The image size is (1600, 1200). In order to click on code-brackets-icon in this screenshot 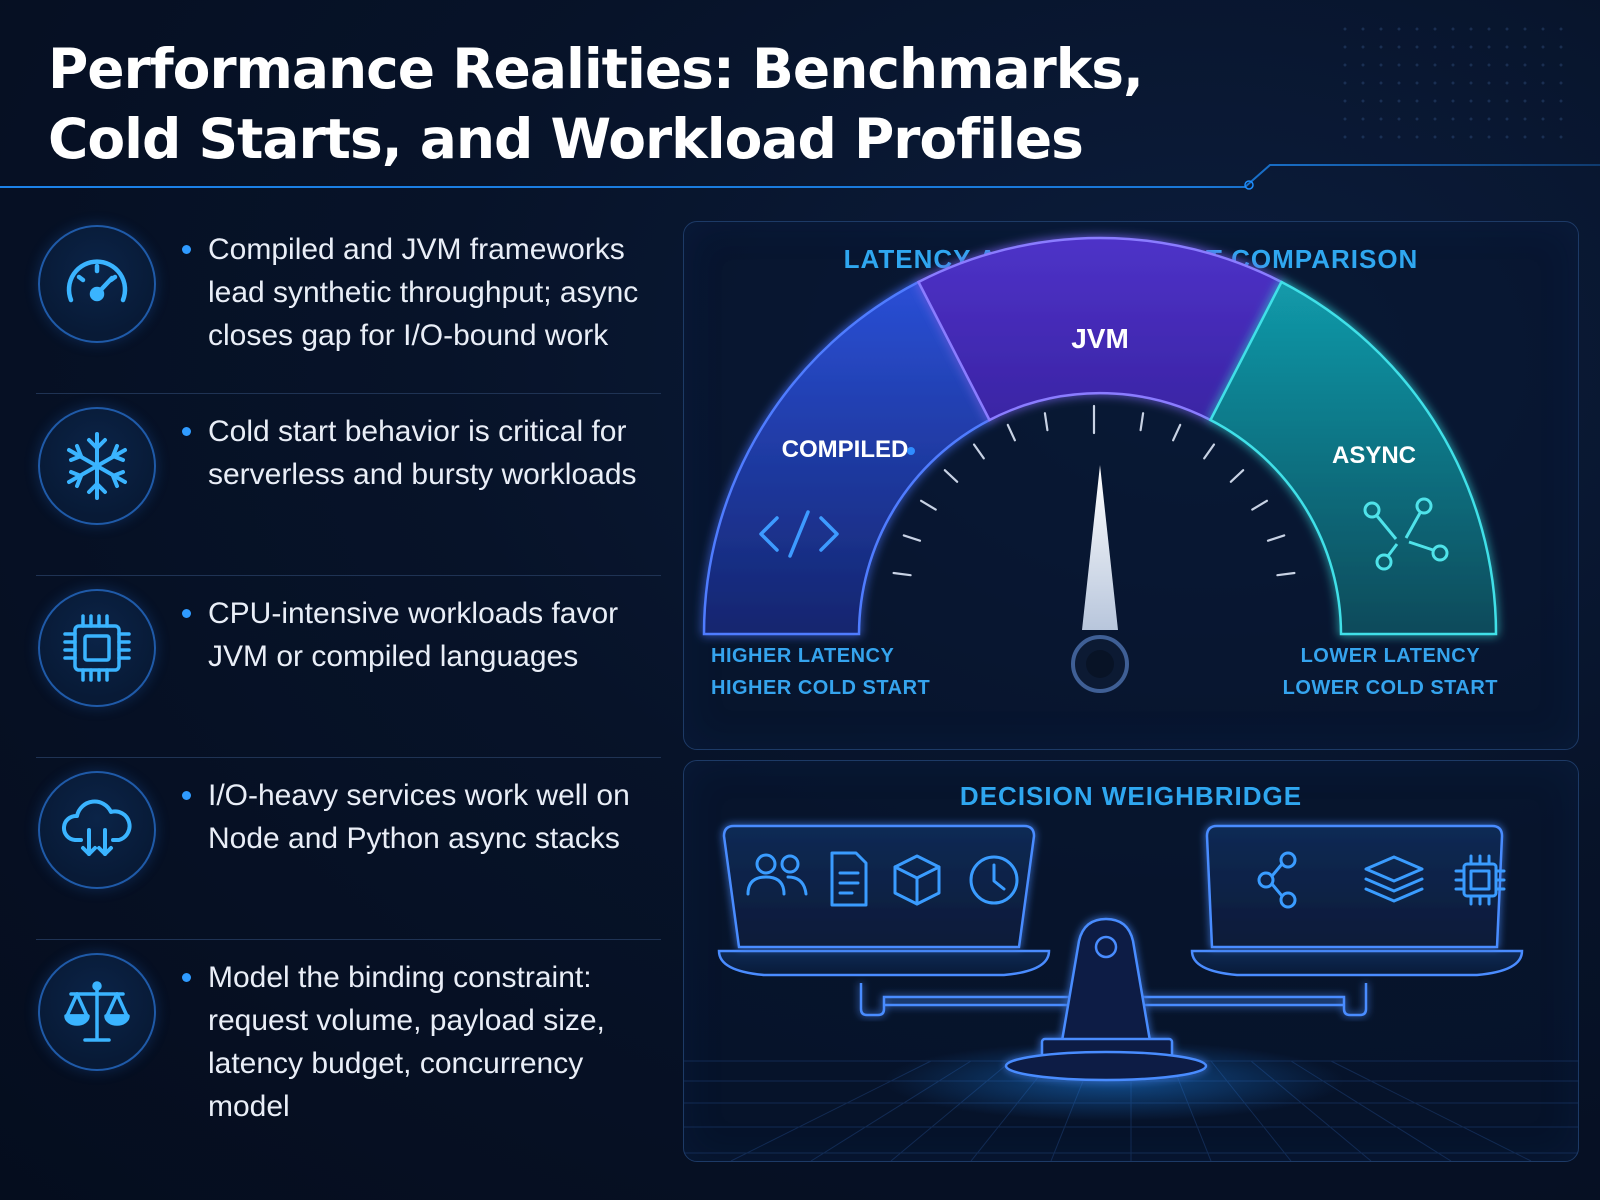, I will do `click(799, 534)`.